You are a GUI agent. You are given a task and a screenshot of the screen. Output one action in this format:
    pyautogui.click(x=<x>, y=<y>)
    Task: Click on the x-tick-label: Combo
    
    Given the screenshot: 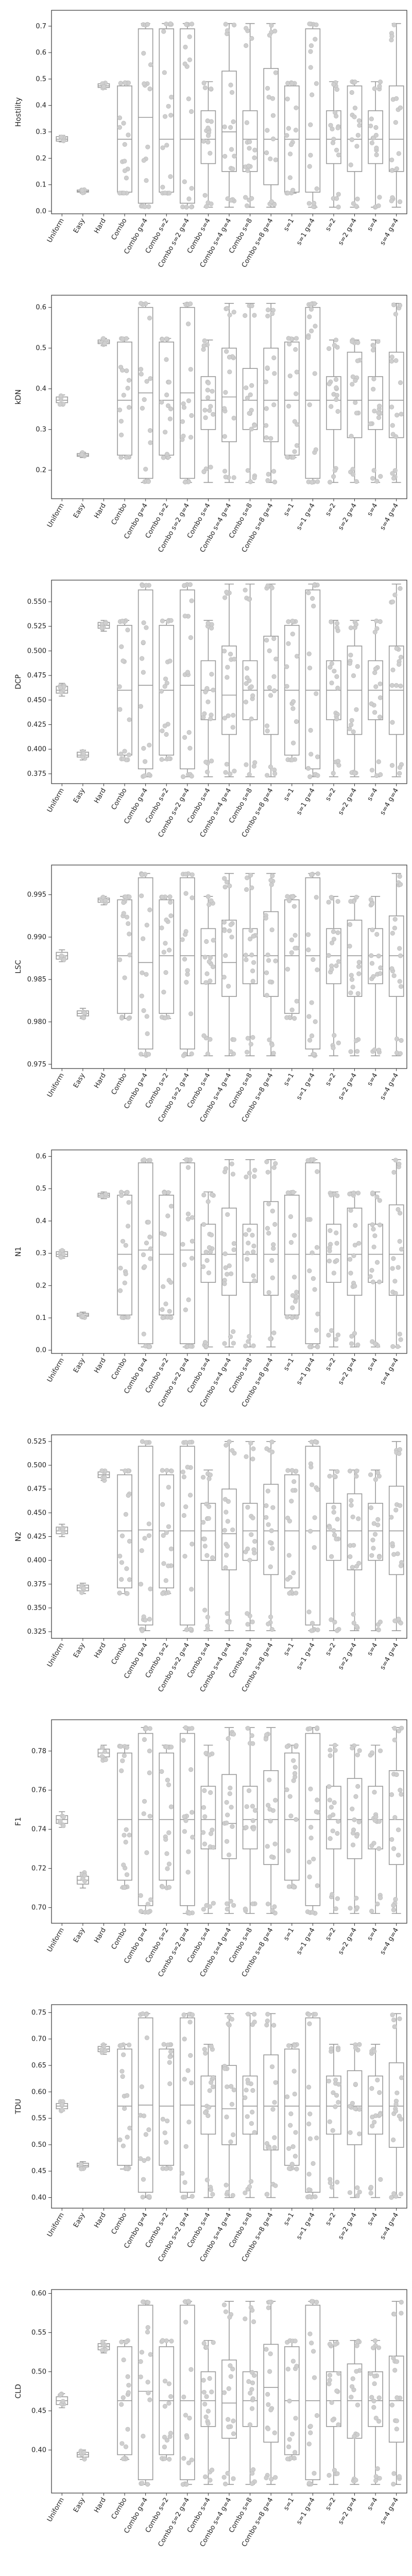 What is the action you would take?
    pyautogui.click(x=120, y=1938)
    